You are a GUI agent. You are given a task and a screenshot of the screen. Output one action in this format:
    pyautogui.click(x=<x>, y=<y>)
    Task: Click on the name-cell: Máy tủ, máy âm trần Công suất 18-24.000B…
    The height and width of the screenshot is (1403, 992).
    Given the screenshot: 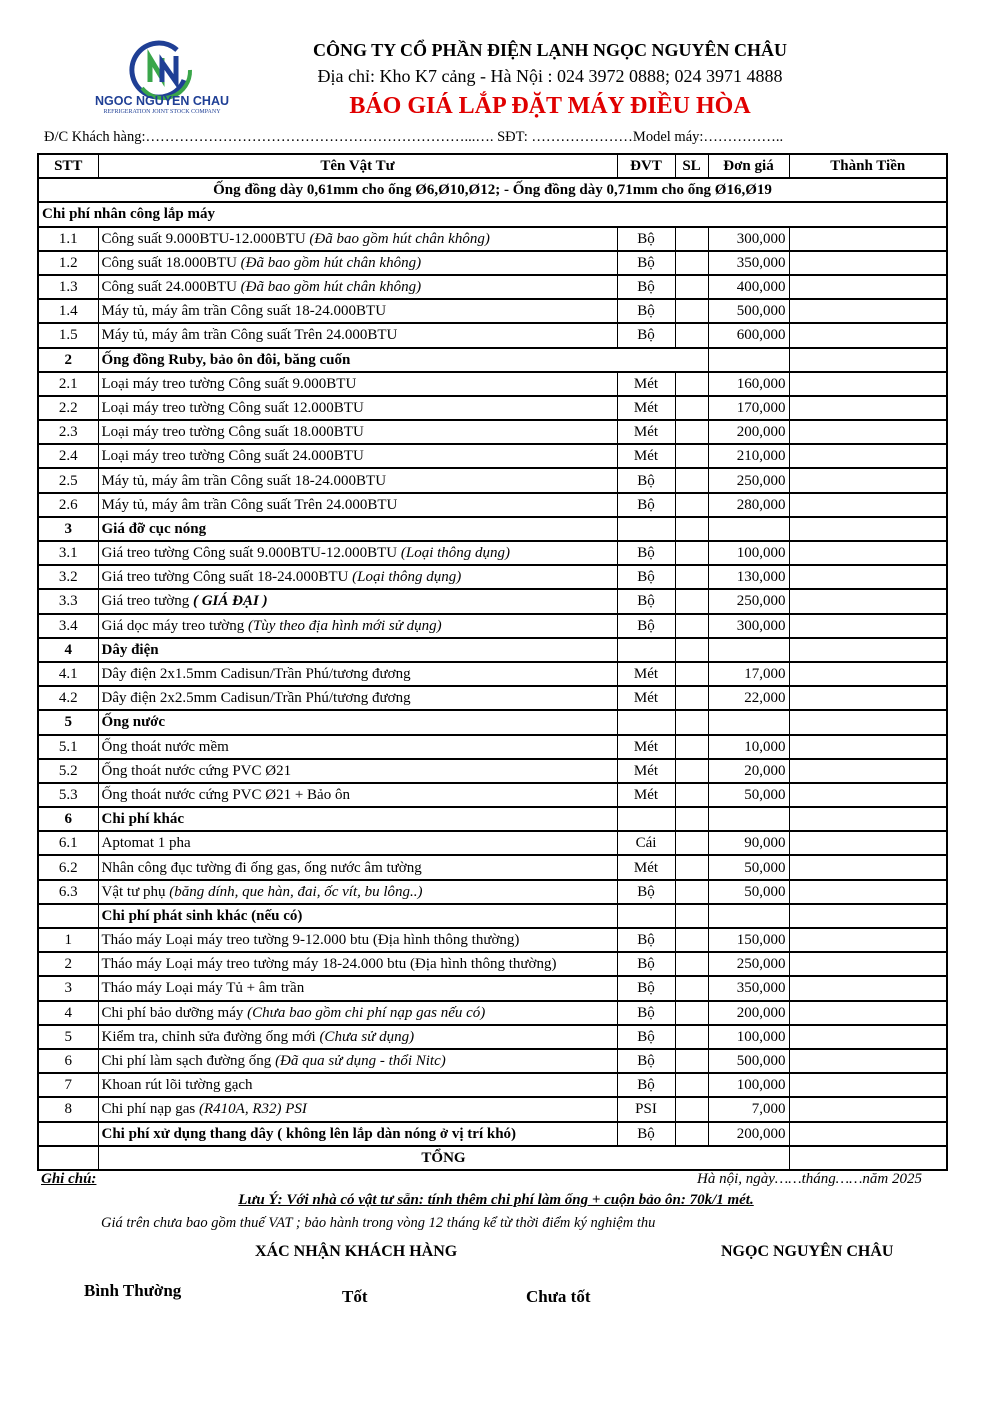 What is the action you would take?
    pyautogui.click(x=357, y=480)
    